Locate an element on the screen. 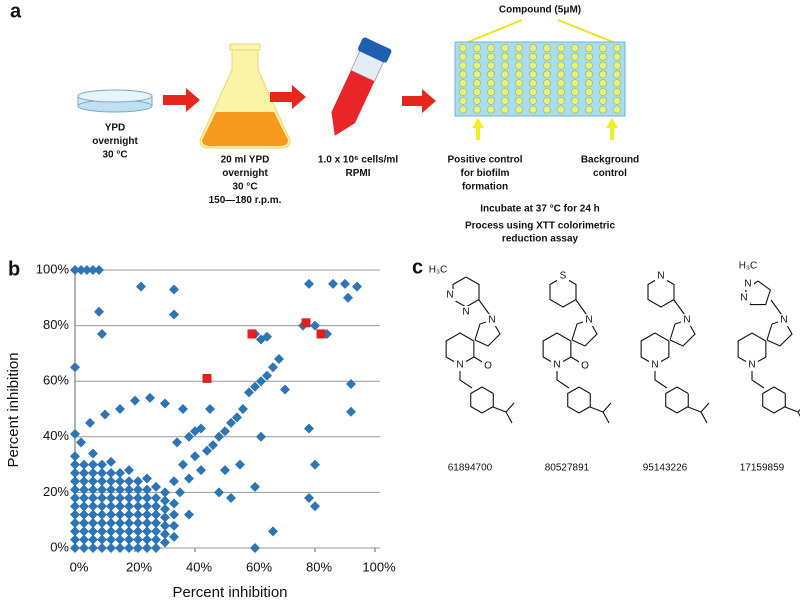 The height and width of the screenshot is (602, 800). step-text: 150—180 r.p.m. is located at coordinates (245, 200).